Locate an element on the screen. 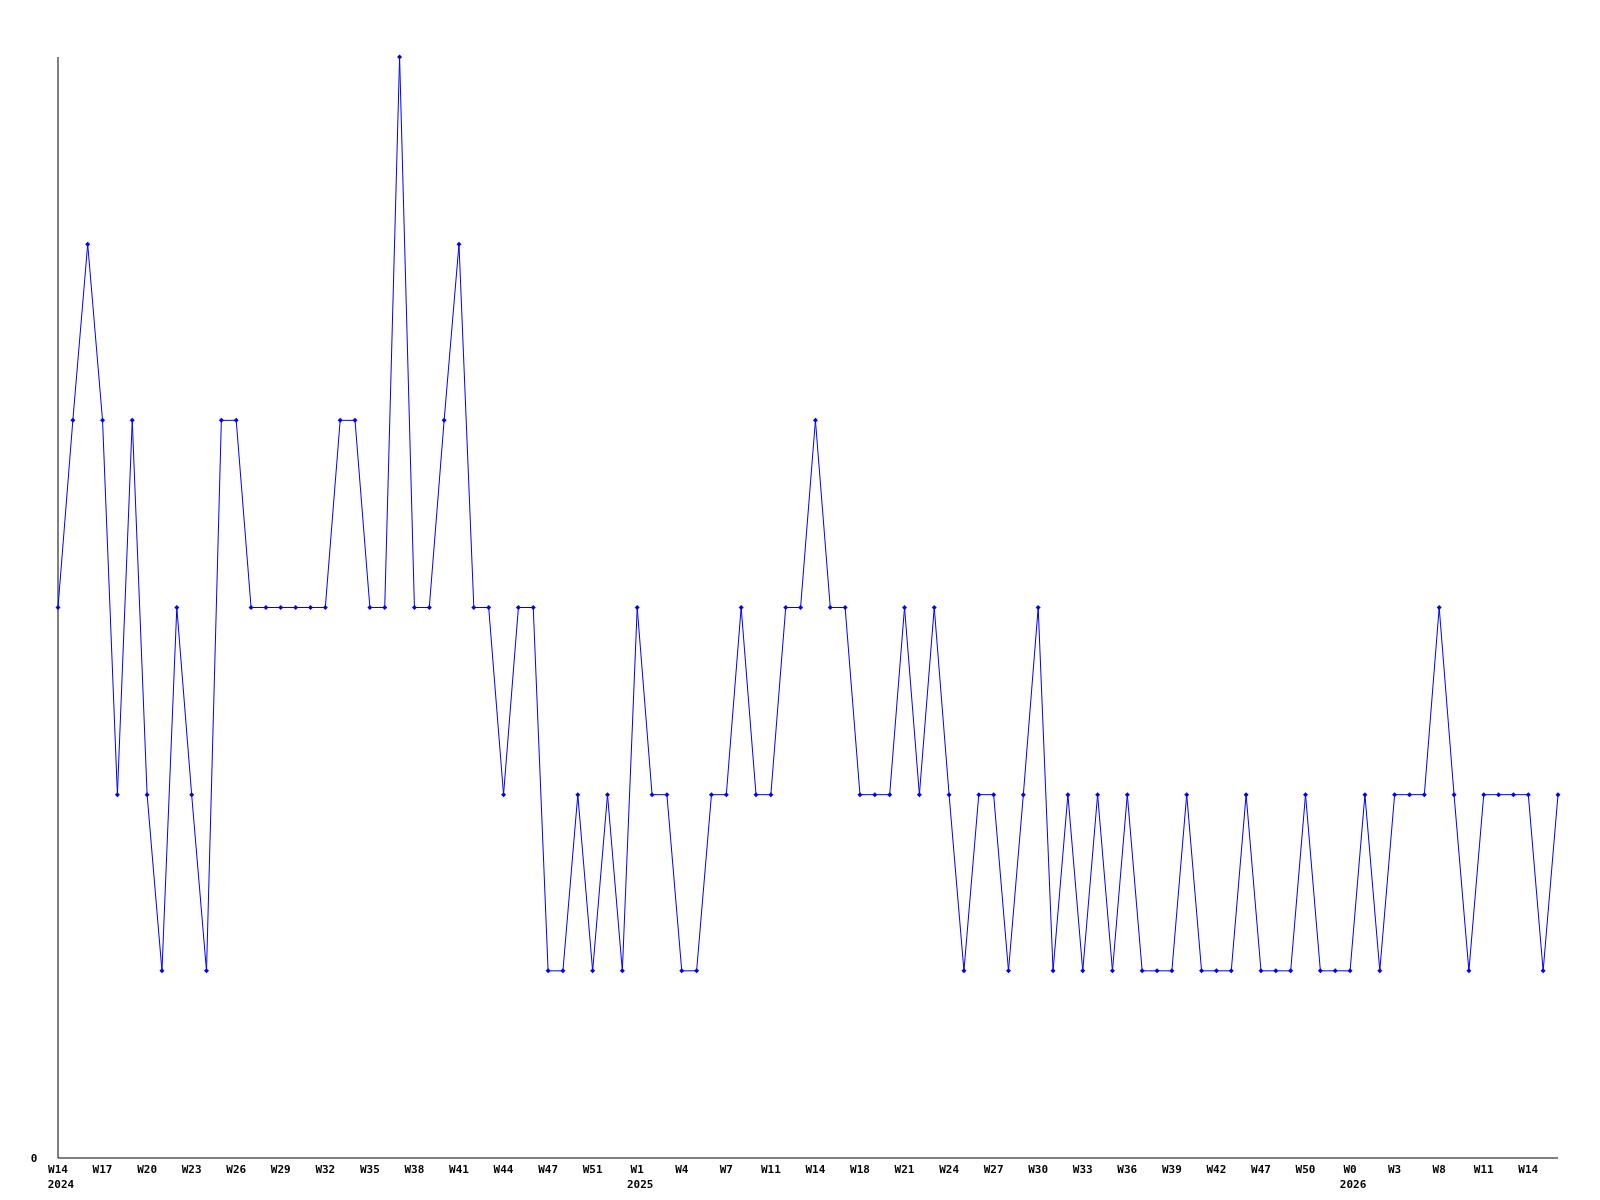  x-tick-label: W14 2024 is located at coordinates (61, 1177).